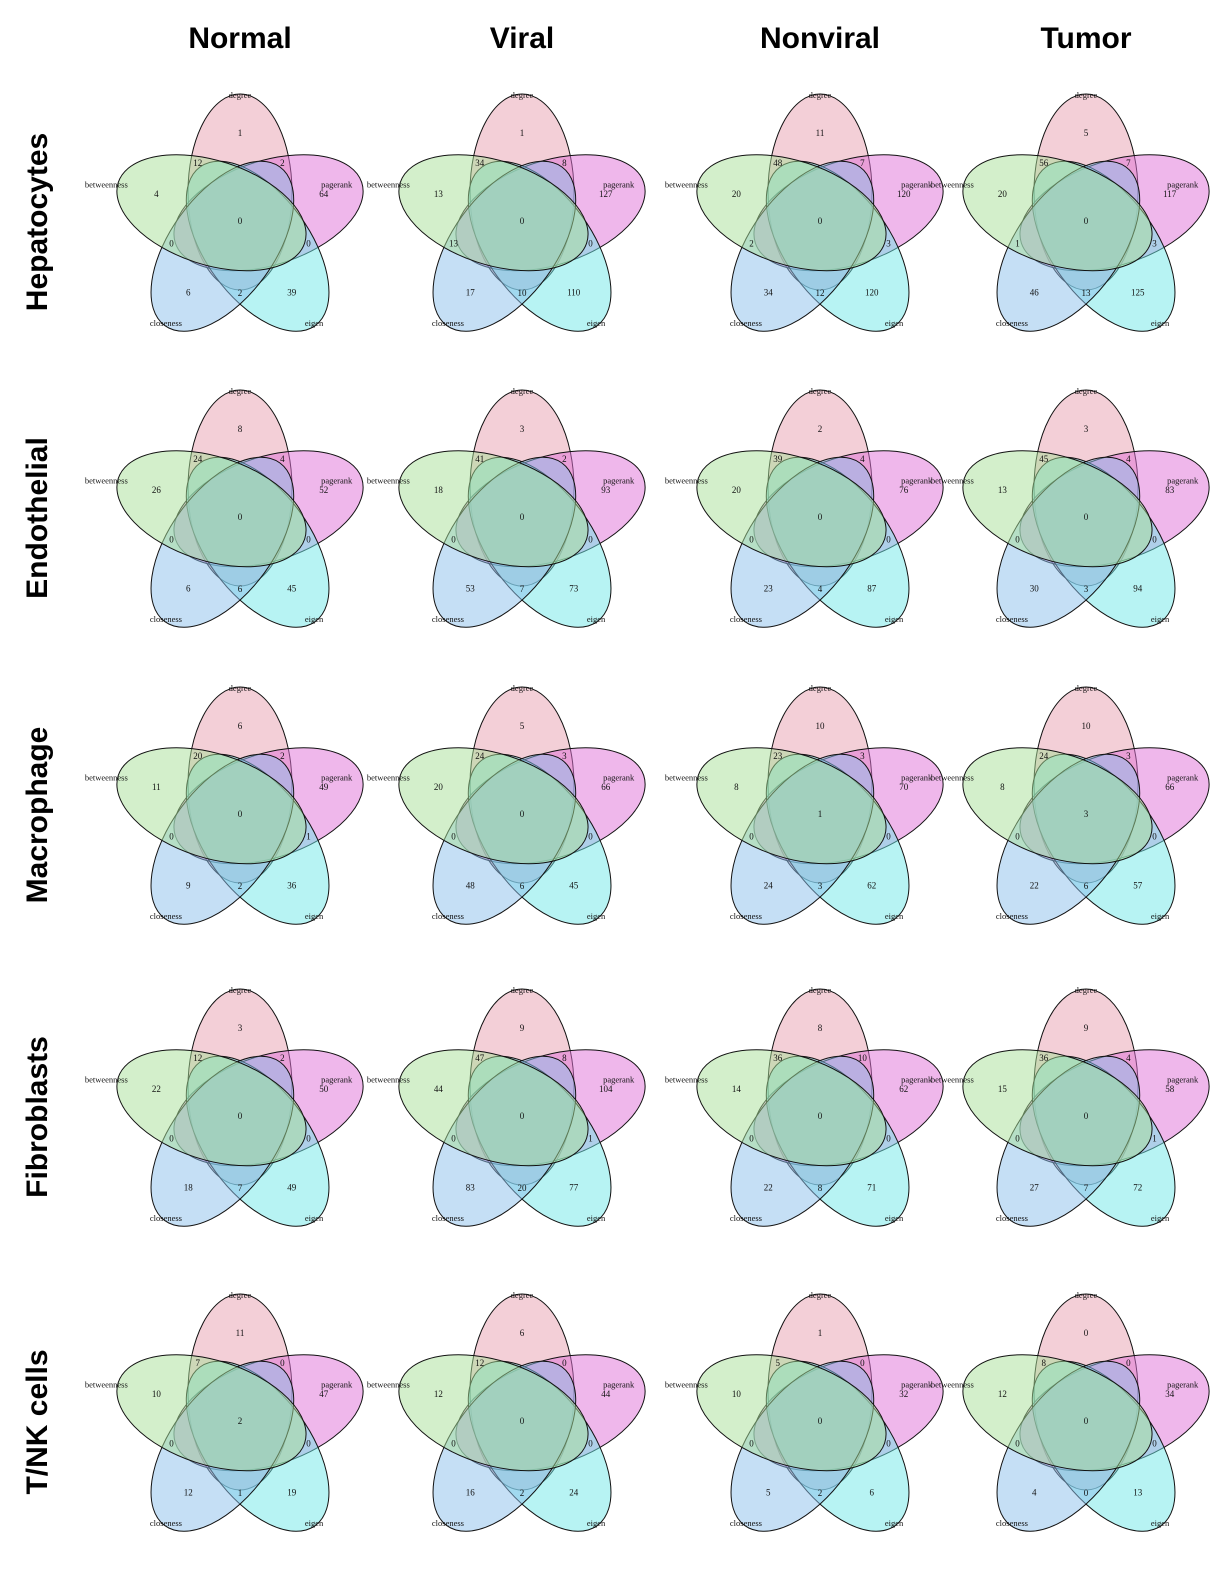 The height and width of the screenshot is (1582, 1228). Describe the element at coordinates (292, 292) in the screenshot. I see `region-count-only-eigen: 39` at that location.